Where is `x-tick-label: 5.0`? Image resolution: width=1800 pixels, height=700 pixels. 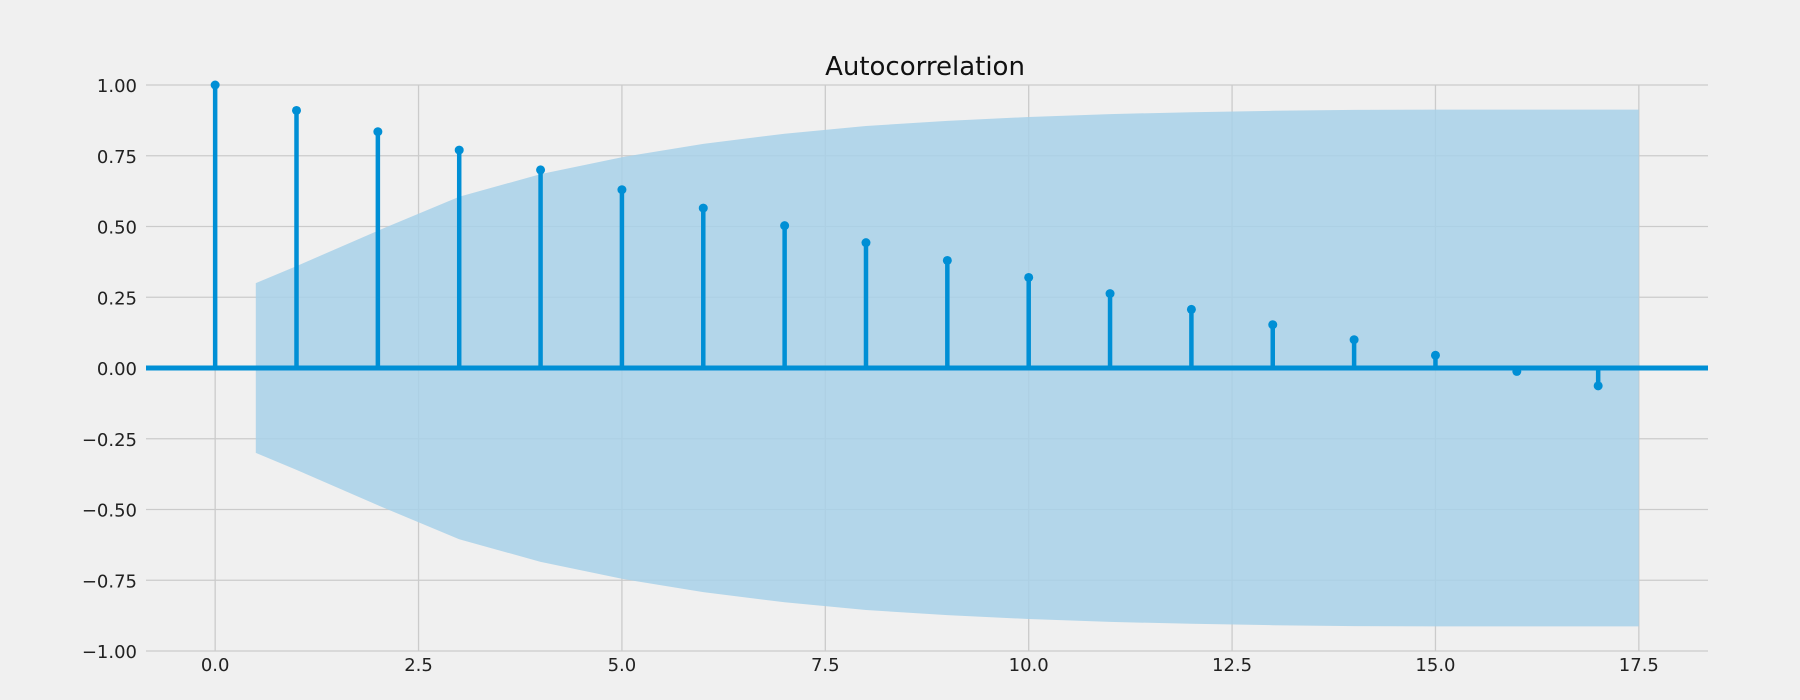 x-tick-label: 5.0 is located at coordinates (622, 665).